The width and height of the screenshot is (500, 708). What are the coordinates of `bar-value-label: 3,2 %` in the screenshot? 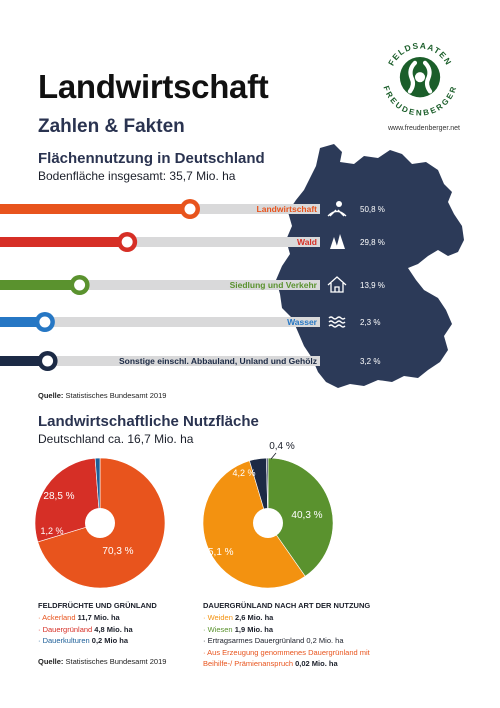 It's located at (370, 361).